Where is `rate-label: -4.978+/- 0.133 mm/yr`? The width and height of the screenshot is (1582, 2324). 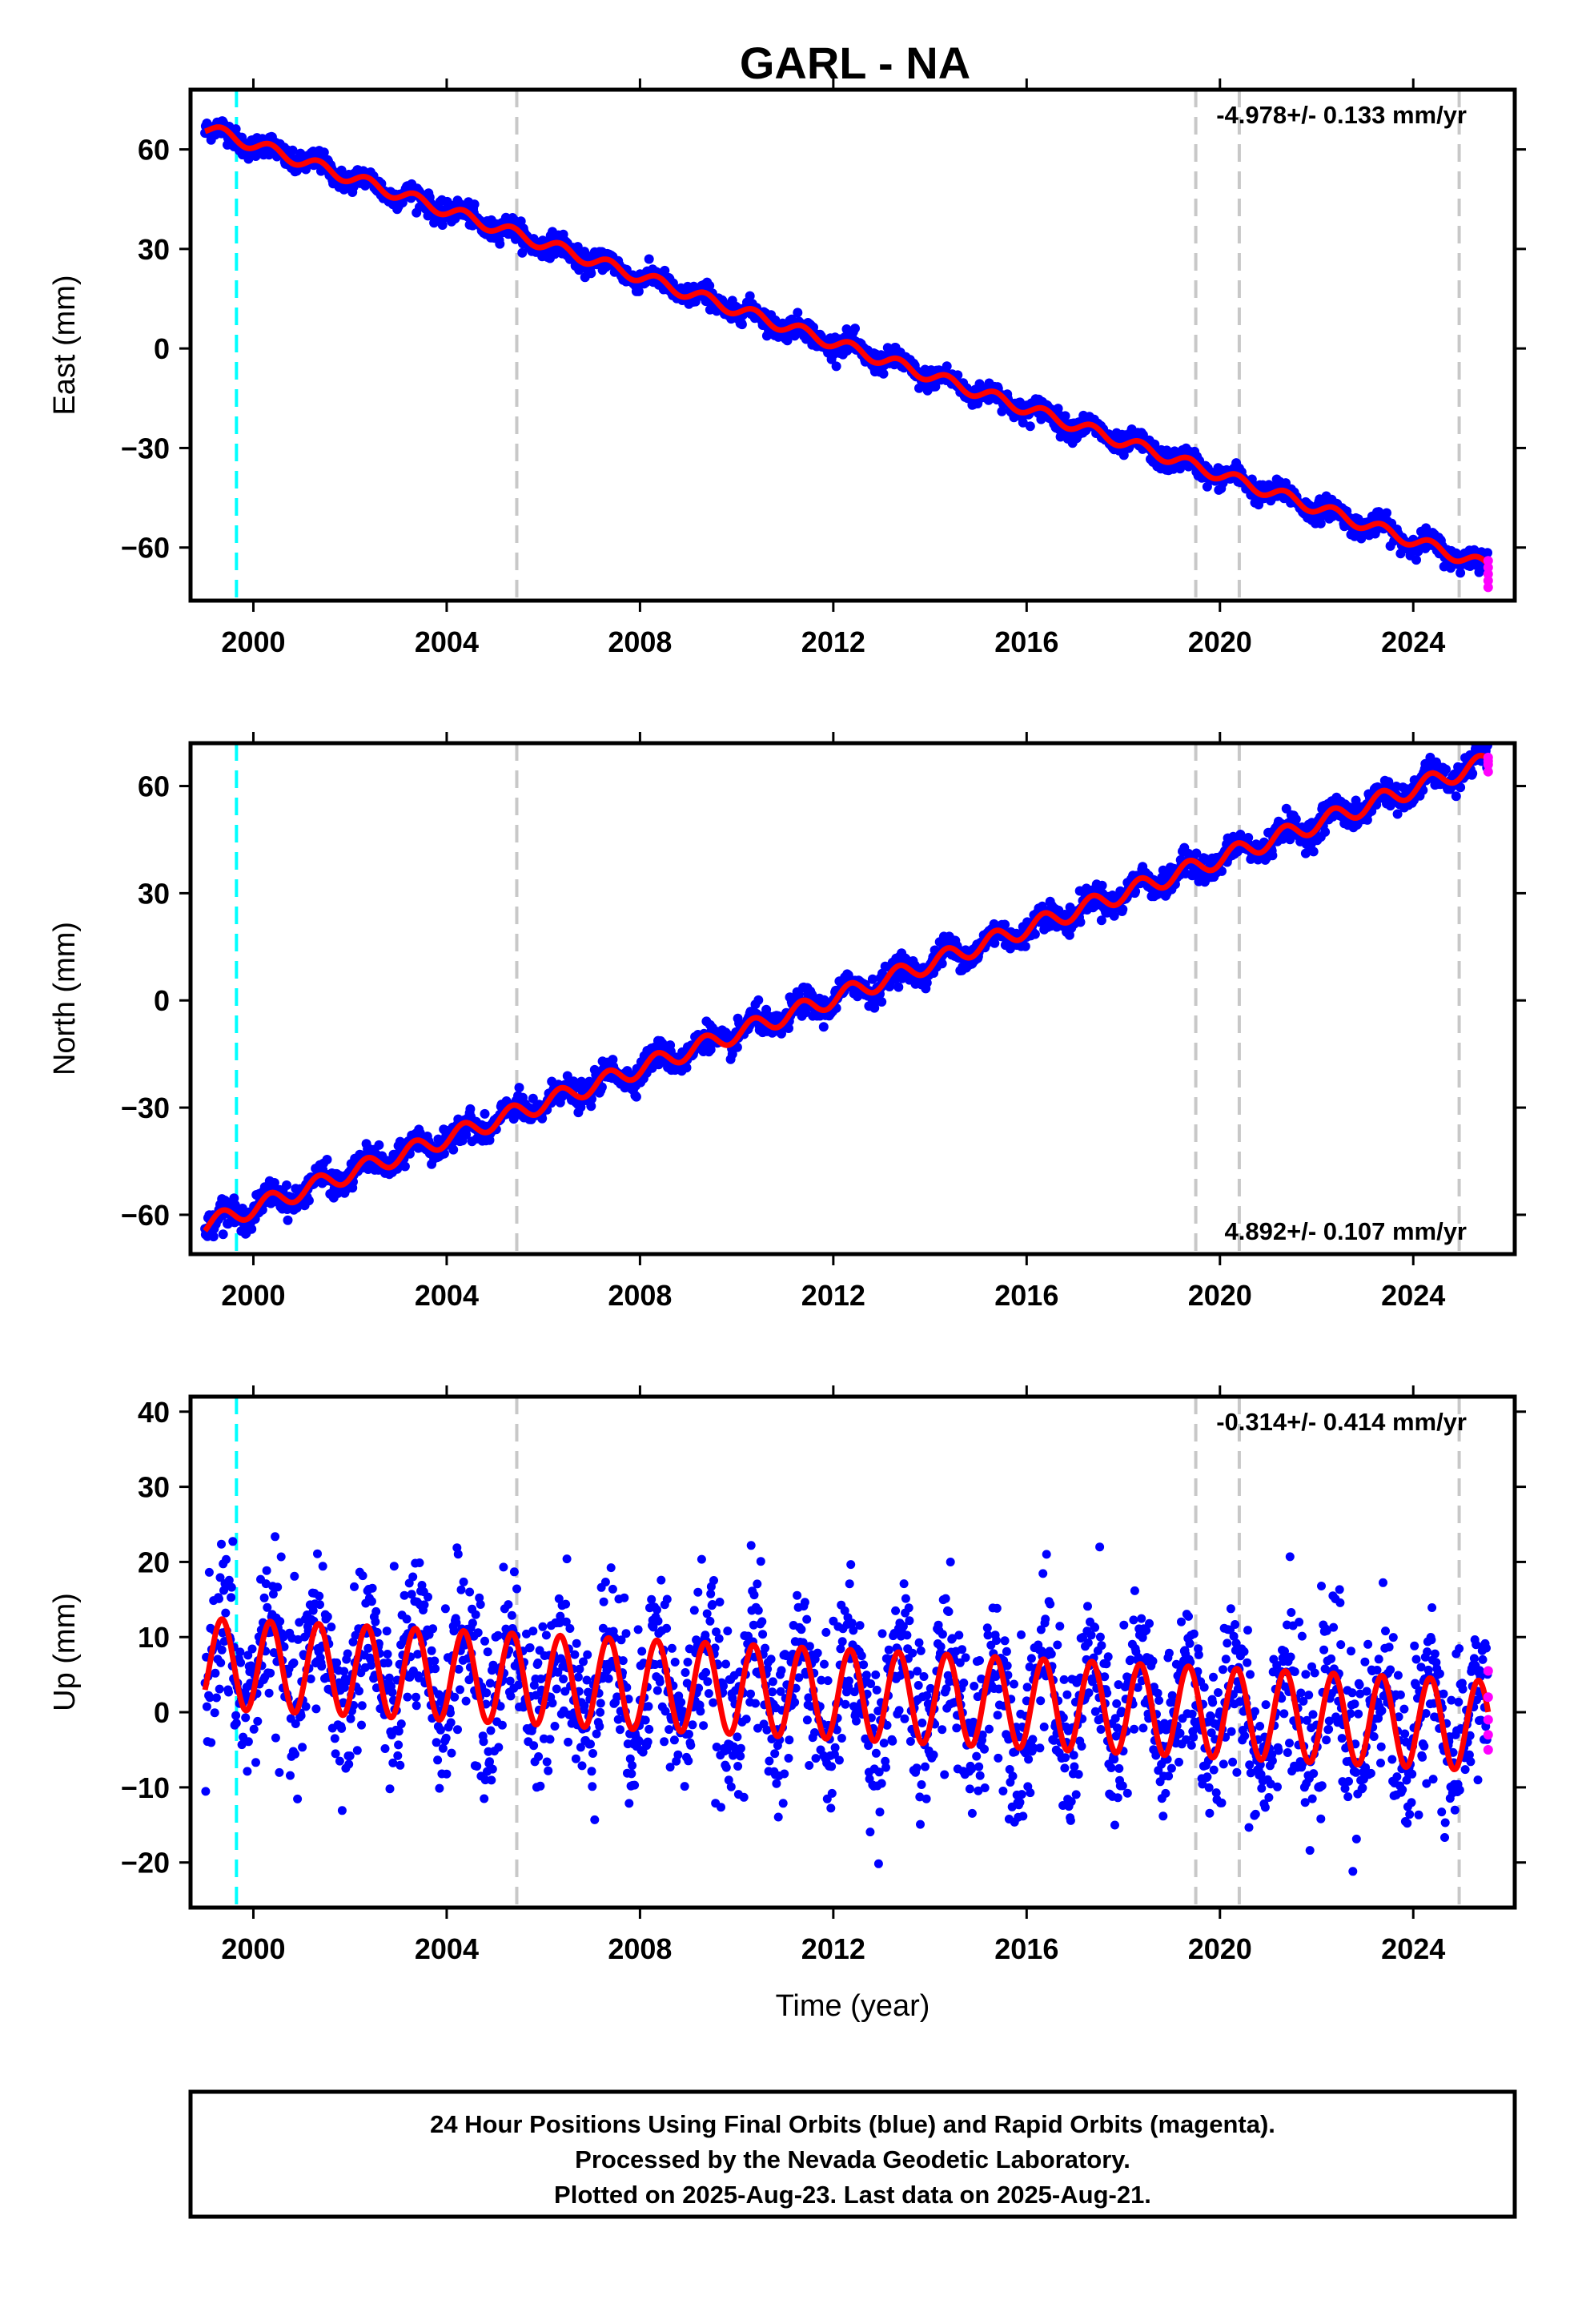
rate-label: -4.978+/- 0.133 mm/yr is located at coordinates (1341, 115).